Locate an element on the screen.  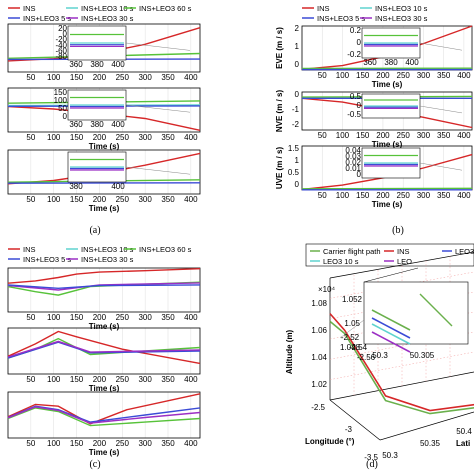
y-axis-label: UVE (m / s) is located at coordinates (279, 168).